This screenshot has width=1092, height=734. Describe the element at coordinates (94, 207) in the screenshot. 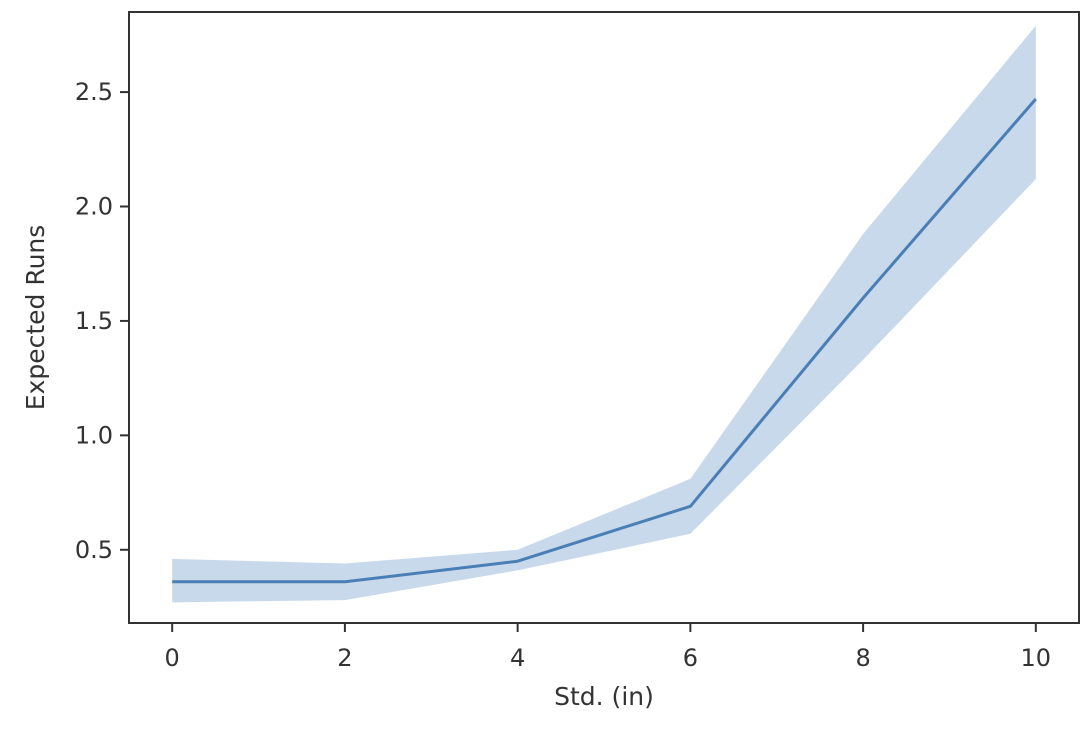

I see `y-tick-label: 2.0` at that location.